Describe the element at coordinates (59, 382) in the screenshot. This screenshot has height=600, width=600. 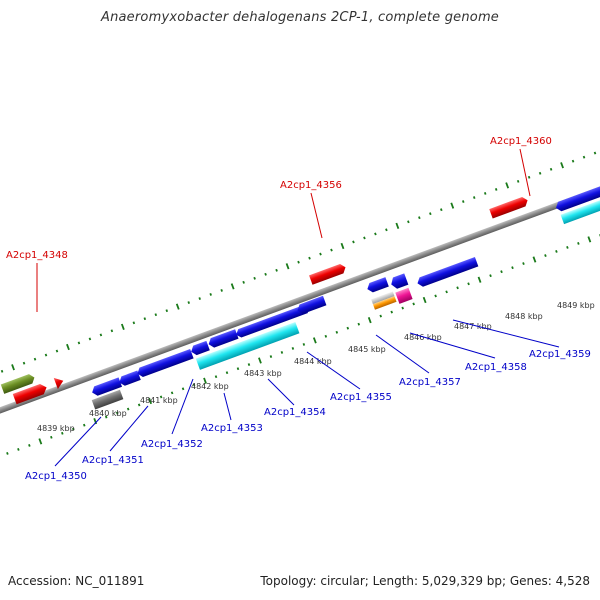
I see `gene-feature-red-small` at that location.